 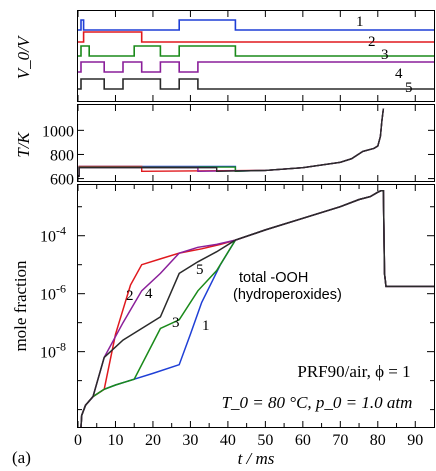 I want to click on x-tick-label: 90, so click(x=415, y=440).